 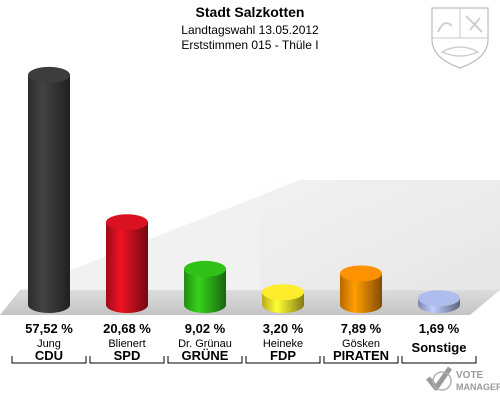 I want to click on candidate-label: Heineke, so click(x=283, y=344).